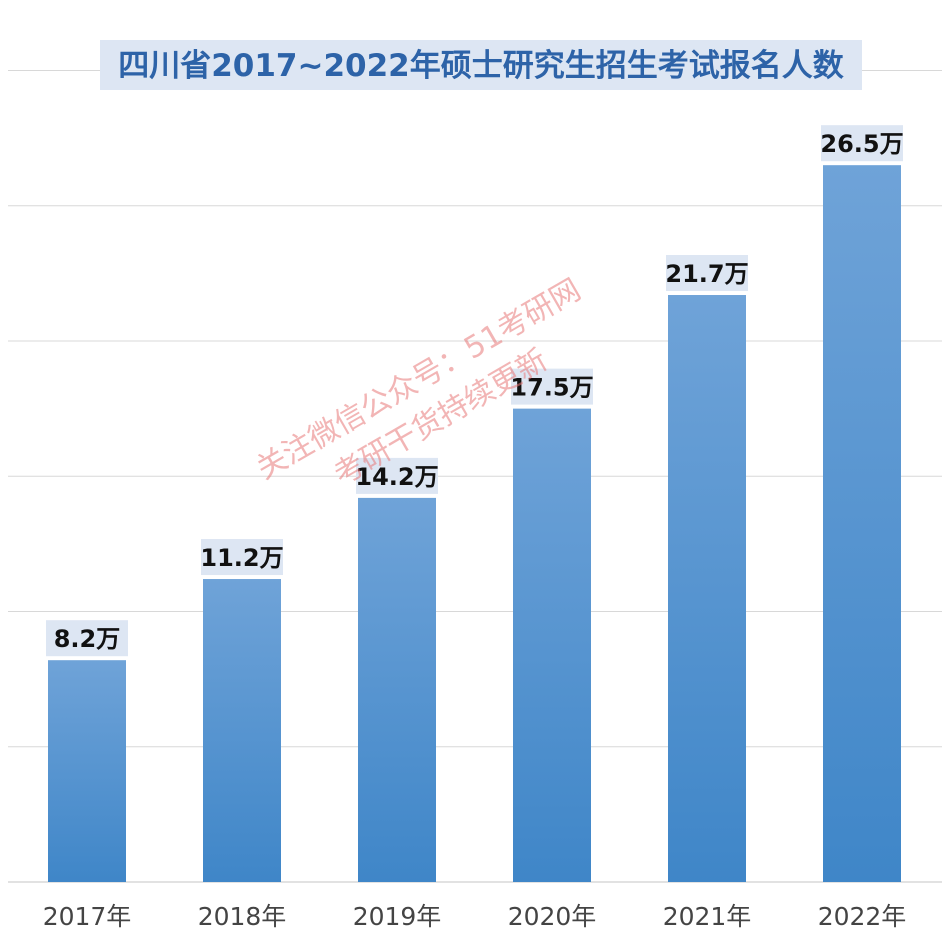 The image size is (950, 948). What do you see at coordinates (87, 916) in the screenshot?
I see `x-tick-label: 2017年` at bounding box center [87, 916].